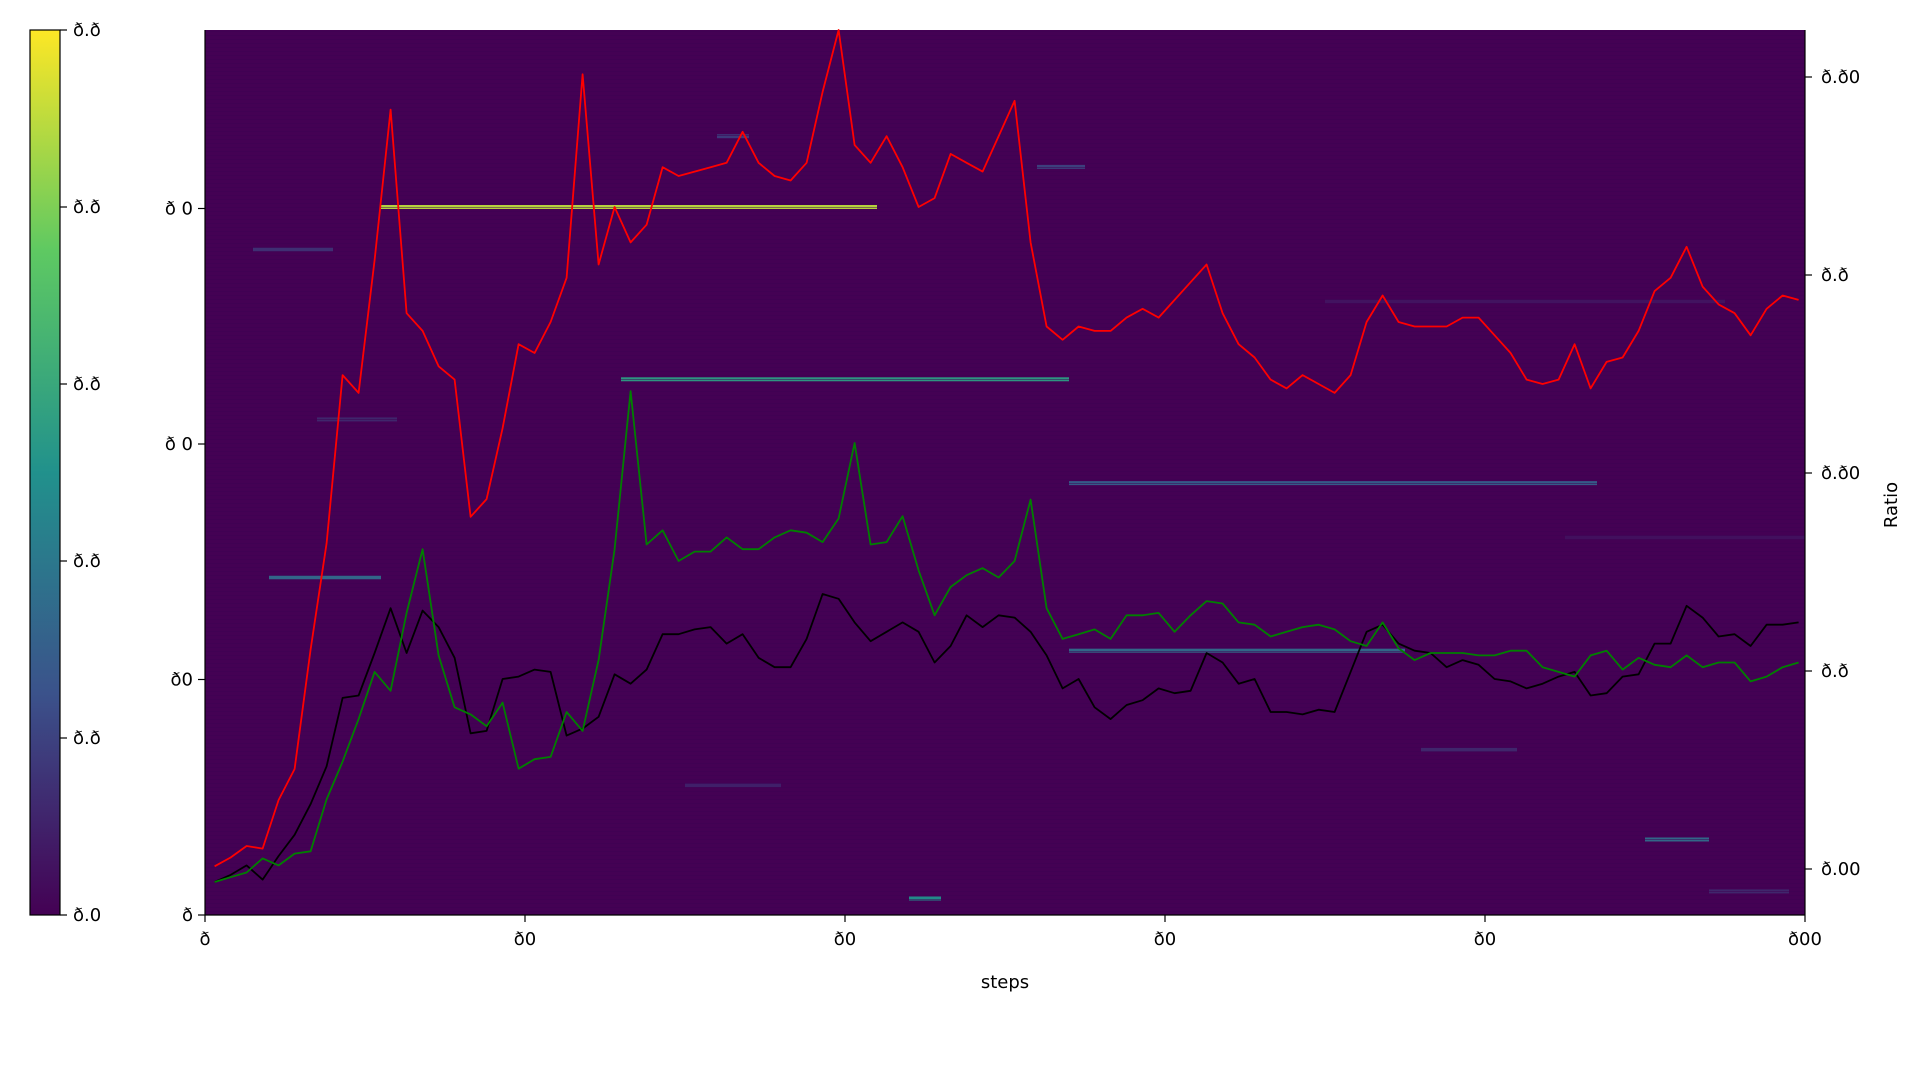 This screenshot has width=1920, height=1080. I want to click on colorbar-tick-label: ð.0, so click(87, 915).